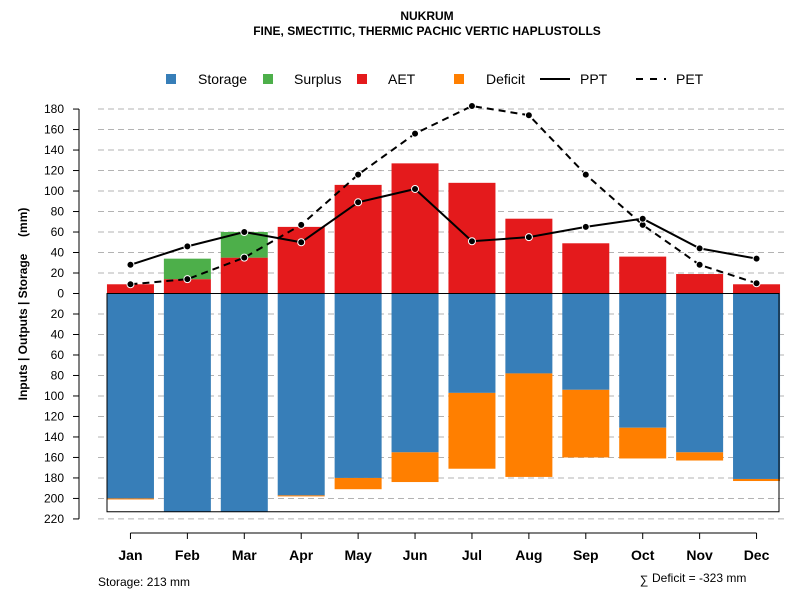 Image resolution: width=800 pixels, height=600 pixels. I want to click on month-label: Dec, so click(757, 555).